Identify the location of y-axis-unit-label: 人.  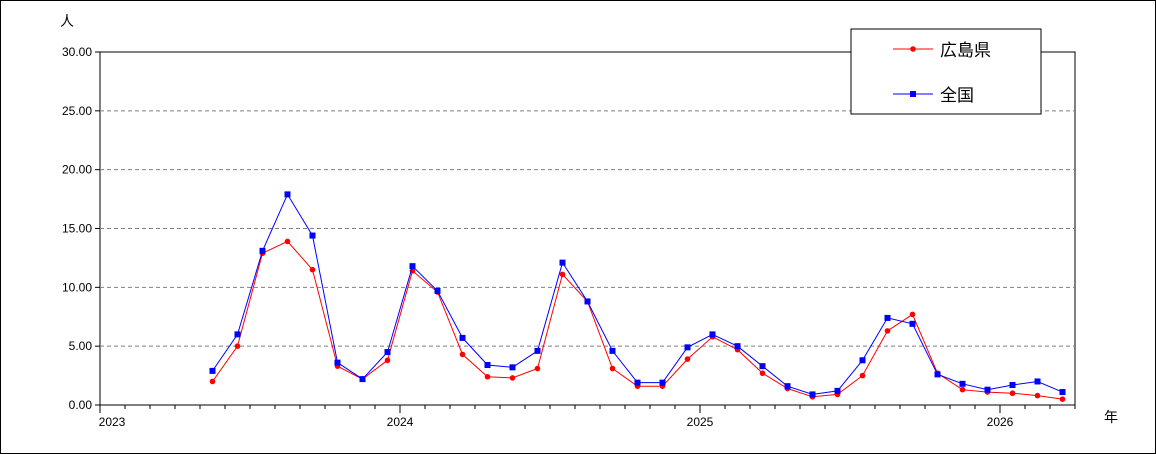
(67, 22).